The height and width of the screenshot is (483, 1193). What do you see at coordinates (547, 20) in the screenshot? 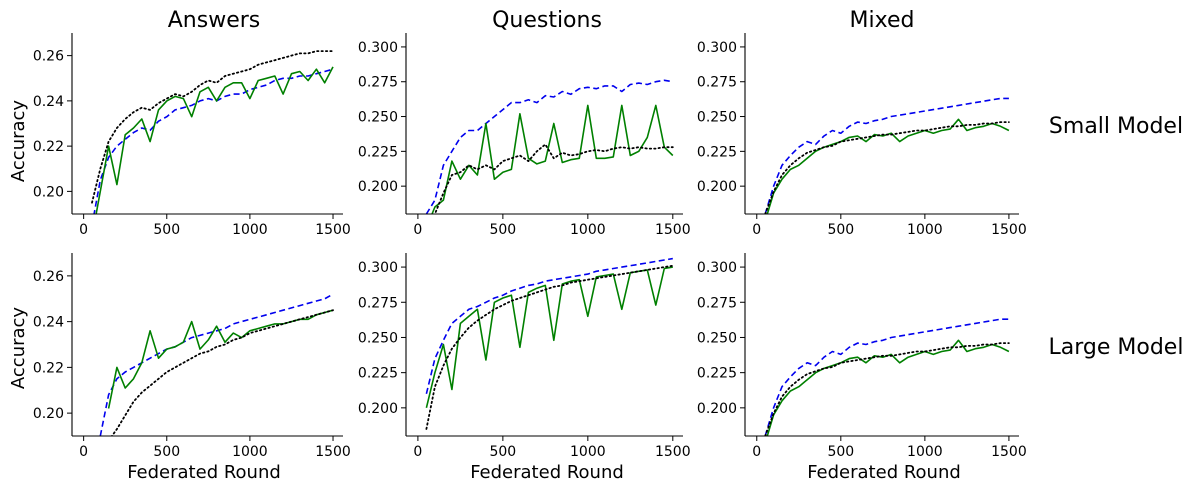
I see `column-title-questions: Questions` at bounding box center [547, 20].